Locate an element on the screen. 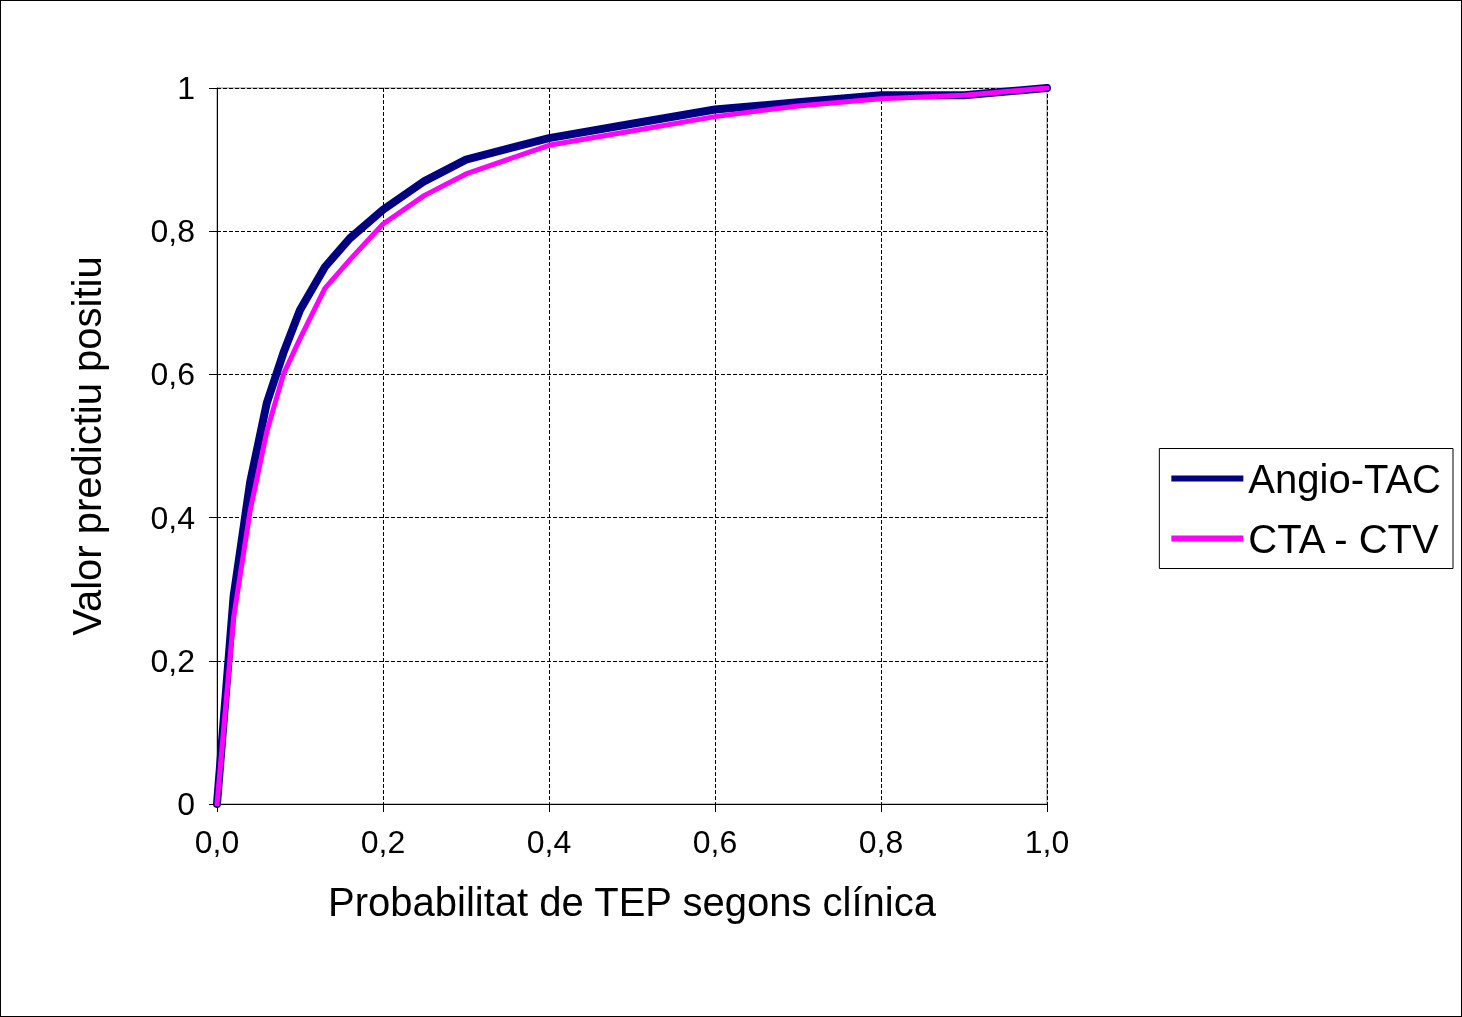 This screenshot has width=1462, height=1017. y-tick-label: 0,8 is located at coordinates (172, 231).